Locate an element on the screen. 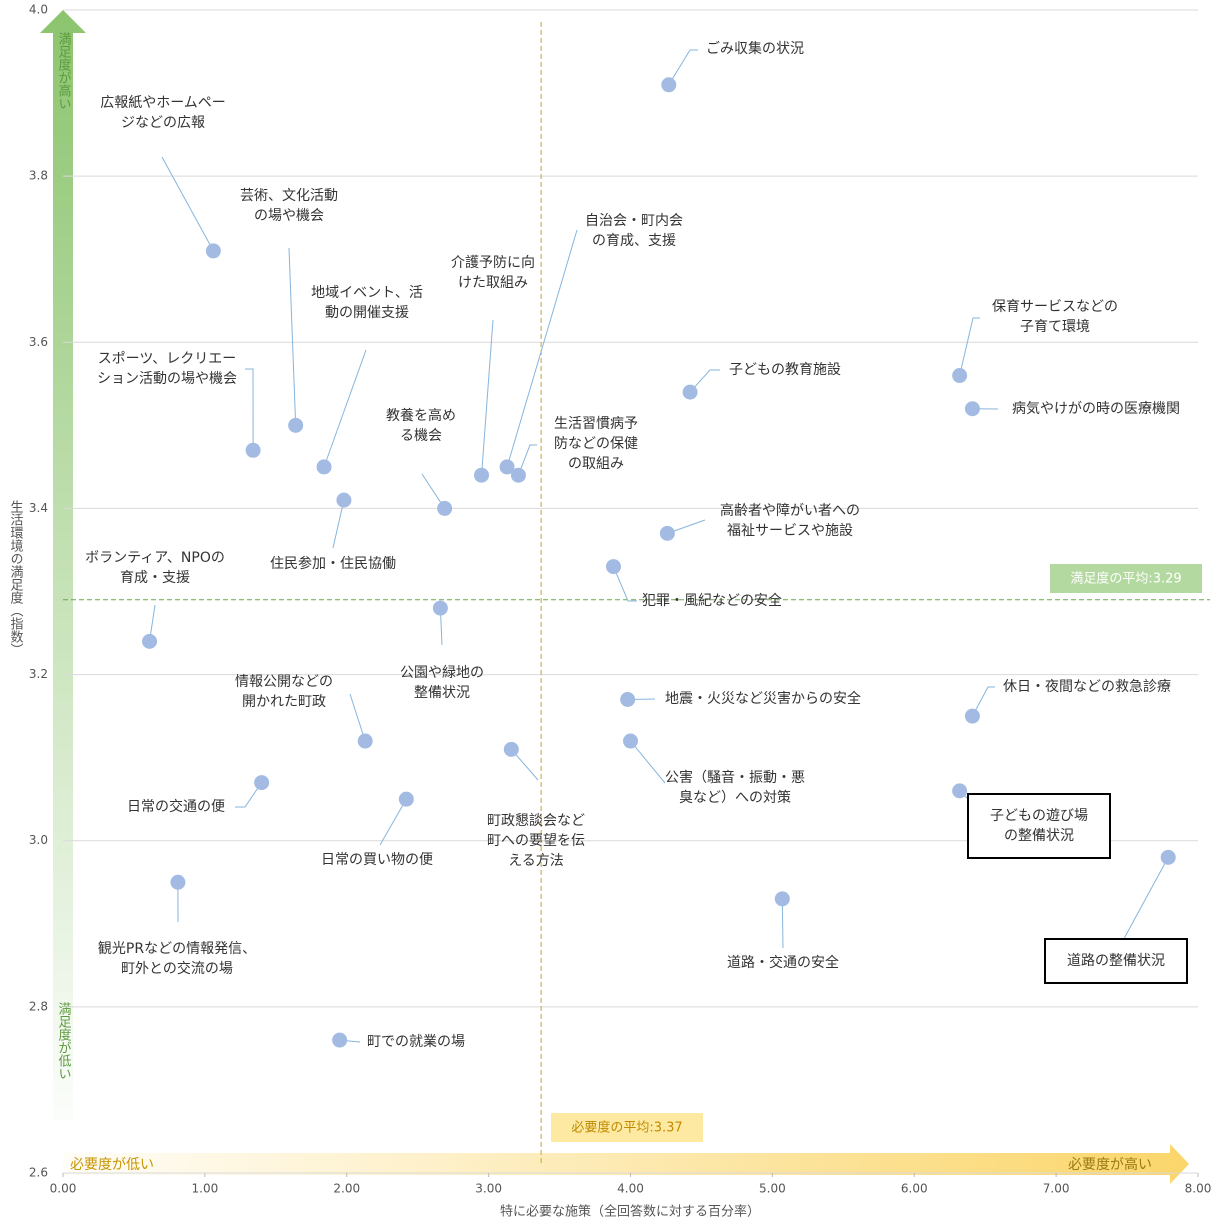 Image resolution: width=1219 pixels, height=1227 pixels. y-tick-label: 3.0 is located at coordinates (38, 840).